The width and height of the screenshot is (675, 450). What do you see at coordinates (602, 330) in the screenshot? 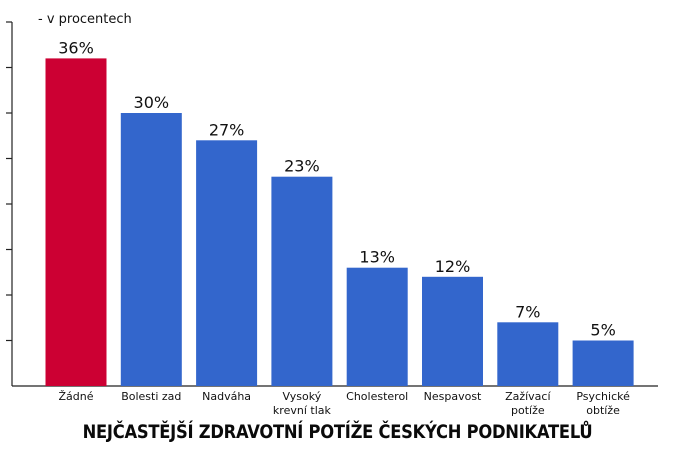
I see `value-label: 5%` at bounding box center [602, 330].